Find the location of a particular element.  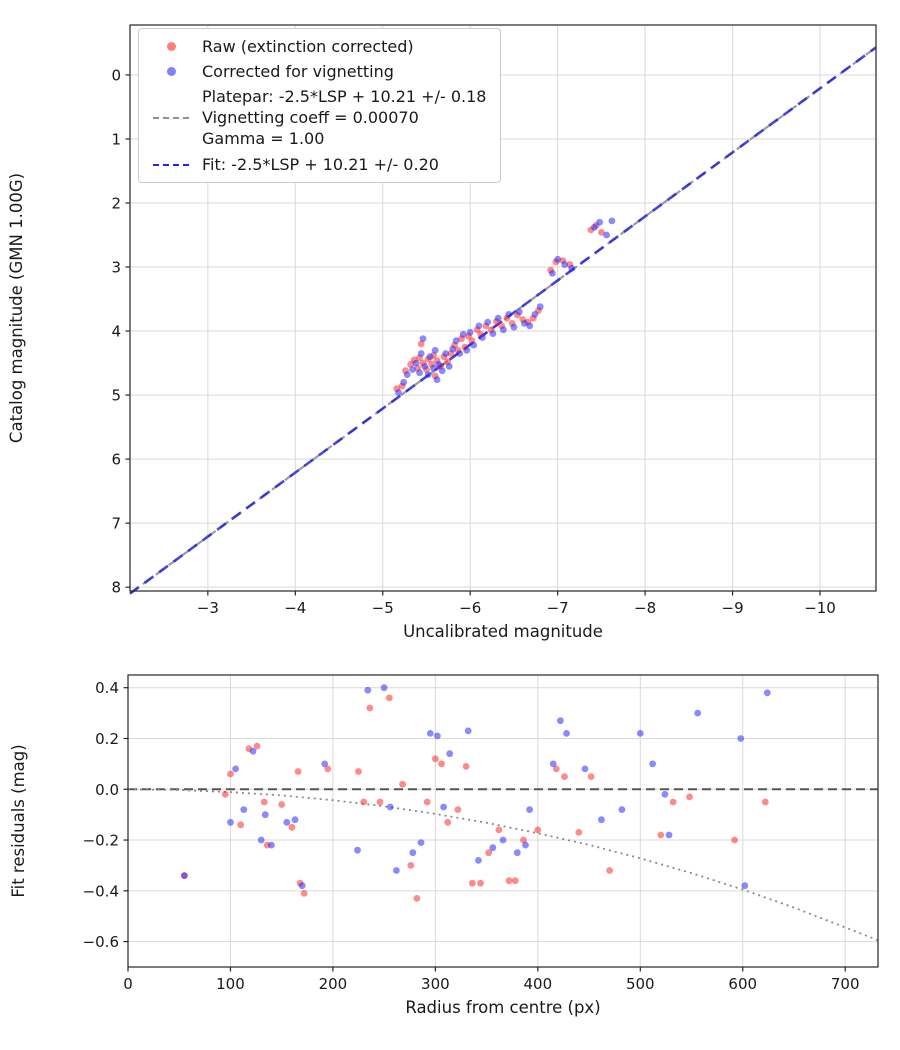

svg-text: −8 is located at coordinates (645, 608).